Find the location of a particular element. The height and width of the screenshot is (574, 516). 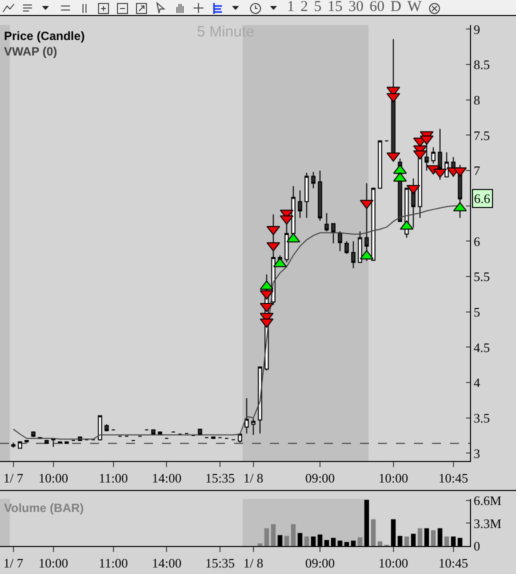

text: VWAP (0) is located at coordinates (31, 51).